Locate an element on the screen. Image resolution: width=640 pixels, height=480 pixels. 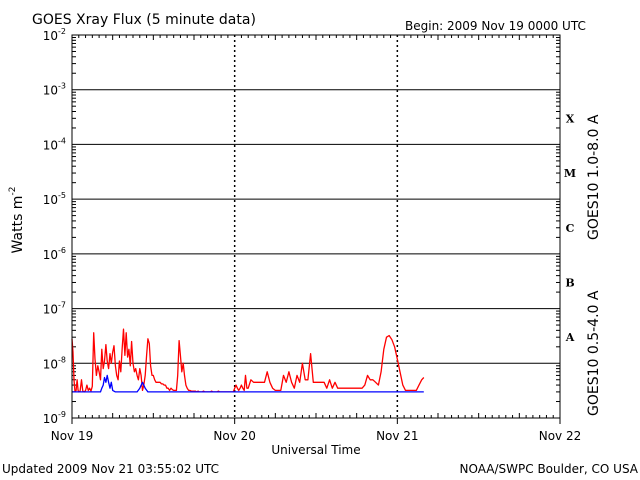
chart-title: GOES Xray Flux (5 minute data) is located at coordinates (144, 20).